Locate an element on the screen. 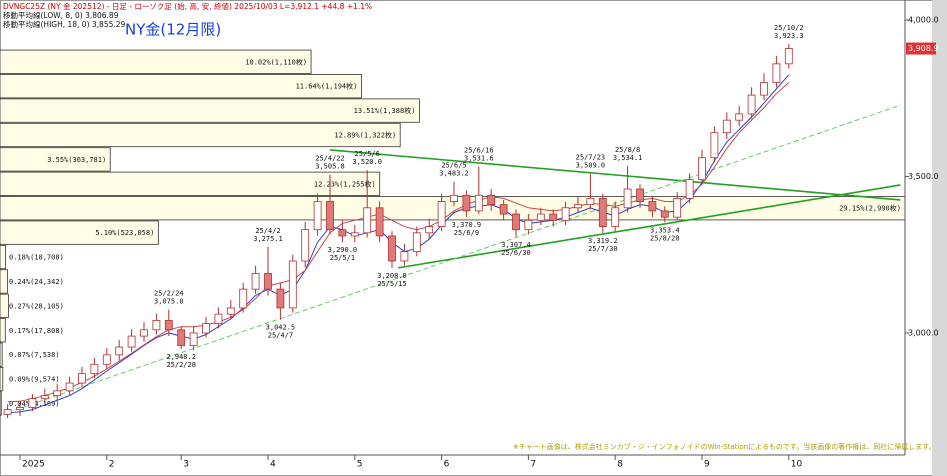 This screenshot has height=476, width=947. scroll-bar is located at coordinates (939, 238).